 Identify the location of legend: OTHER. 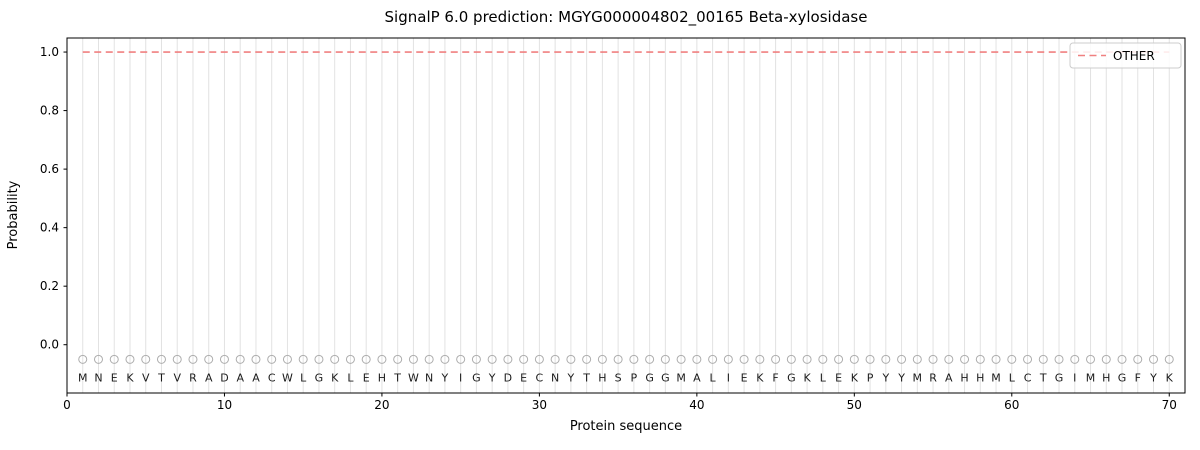
(1125, 55).